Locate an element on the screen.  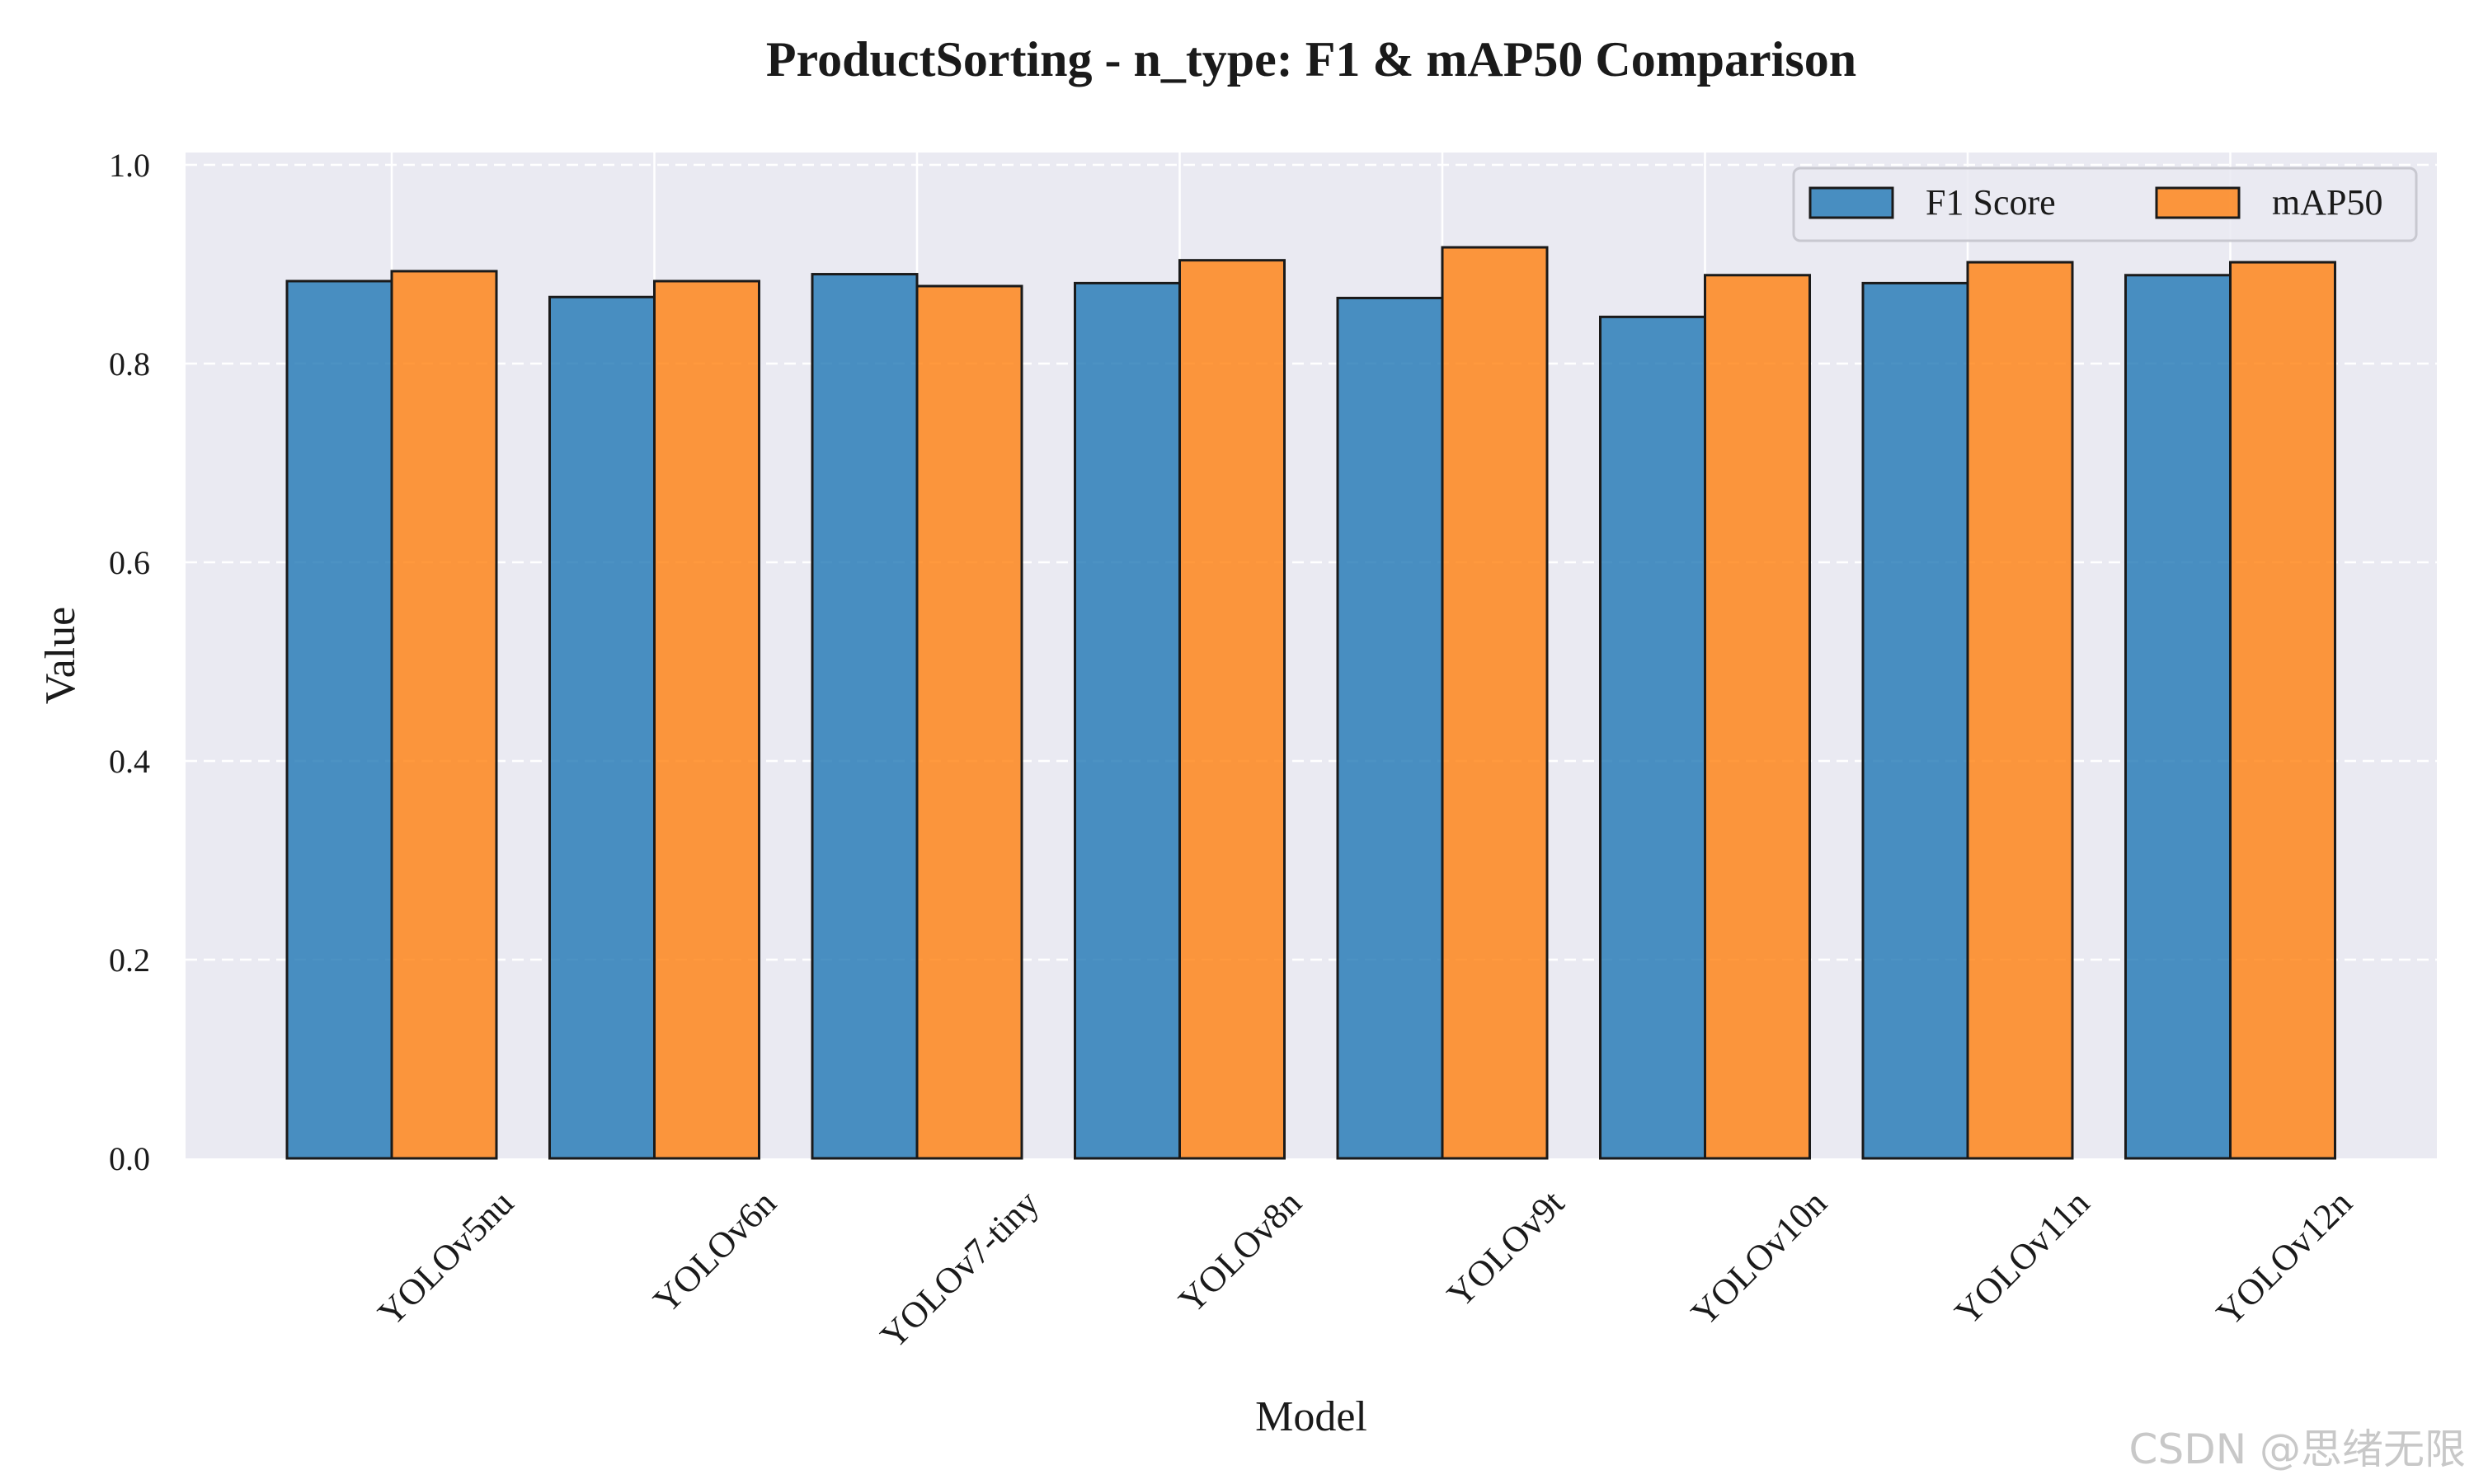
legend-frame is located at coordinates (2105, 204).